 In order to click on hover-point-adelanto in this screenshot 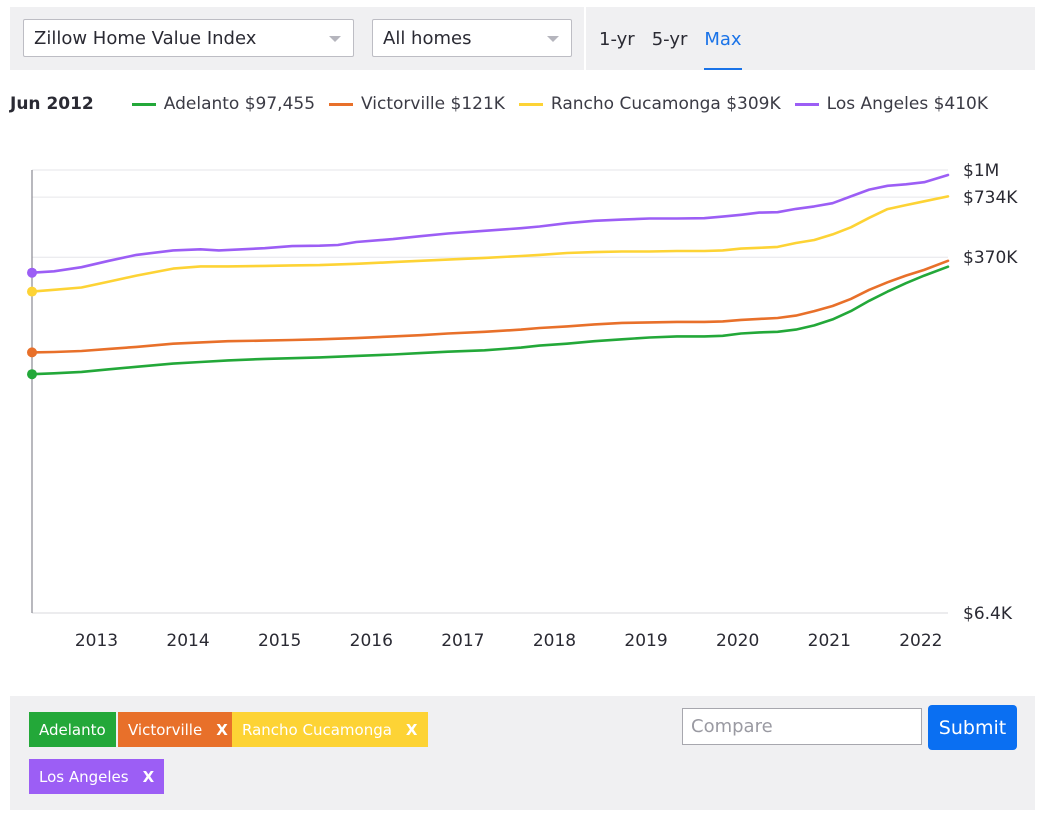, I will do `click(32, 374)`.